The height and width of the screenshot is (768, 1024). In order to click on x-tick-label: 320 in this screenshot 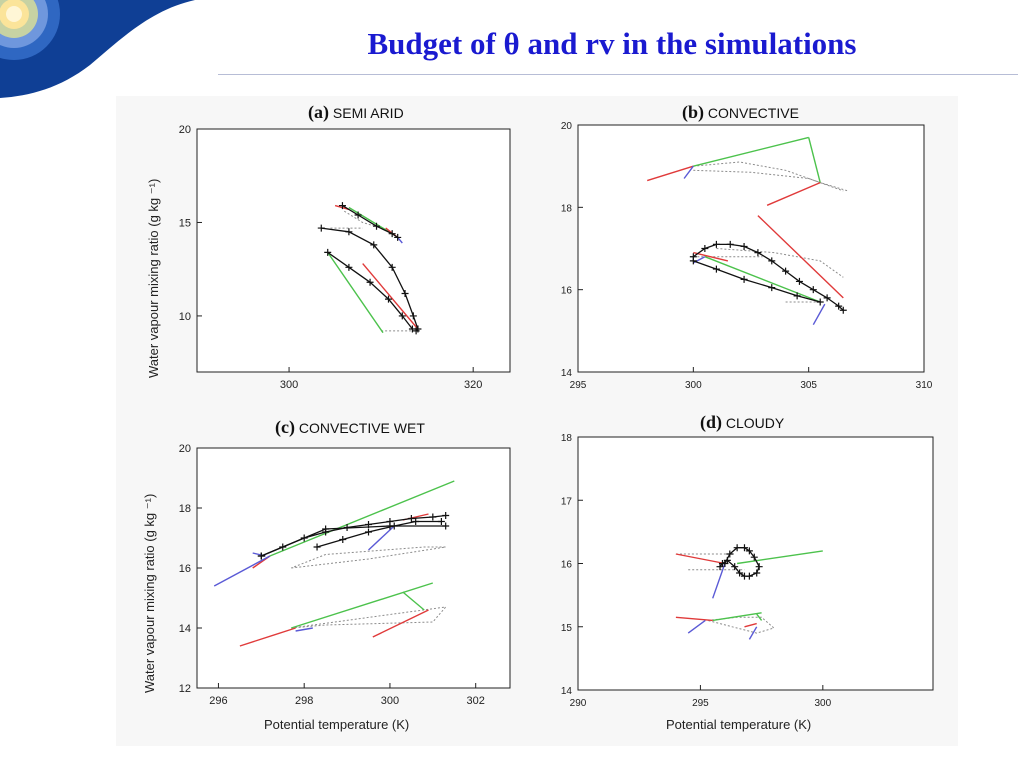, I will do `click(473, 385)`.